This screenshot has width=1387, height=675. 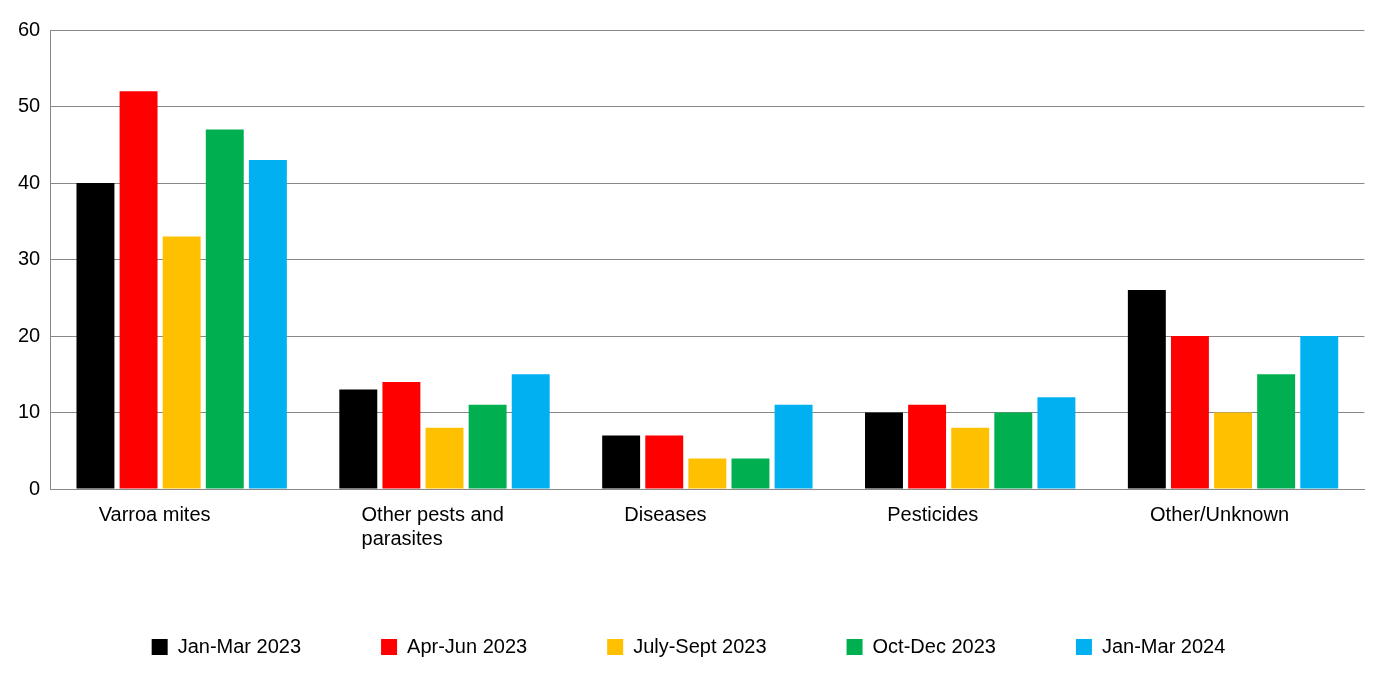 What do you see at coordinates (934, 645) in the screenshot?
I see `legend-label: Oct-Dec 2023` at bounding box center [934, 645].